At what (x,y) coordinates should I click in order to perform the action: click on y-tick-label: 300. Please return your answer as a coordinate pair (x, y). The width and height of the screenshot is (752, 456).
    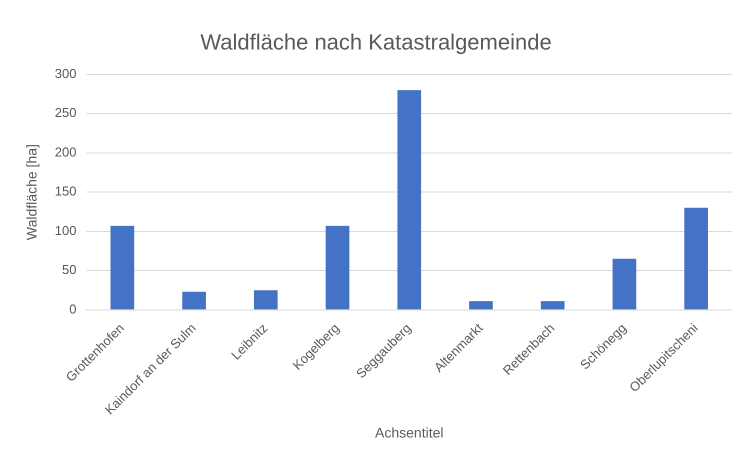
    Looking at the image, I should click on (65, 73).